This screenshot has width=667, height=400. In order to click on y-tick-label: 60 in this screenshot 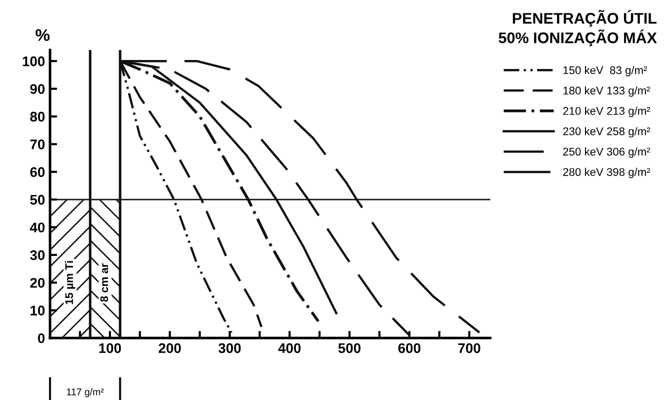, I will do `click(37, 172)`.